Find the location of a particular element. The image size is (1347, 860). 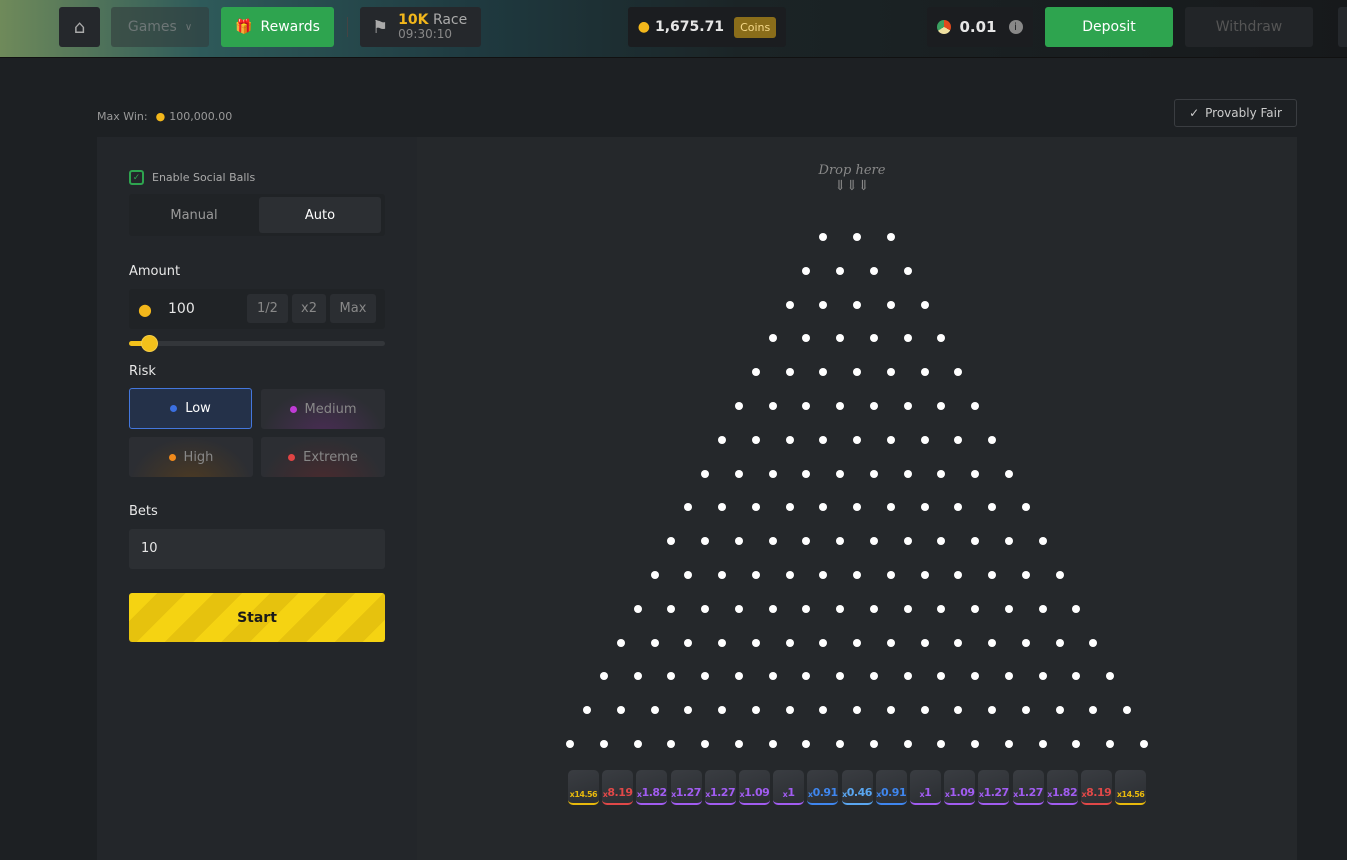

tab-manual: Manual is located at coordinates (194, 215).